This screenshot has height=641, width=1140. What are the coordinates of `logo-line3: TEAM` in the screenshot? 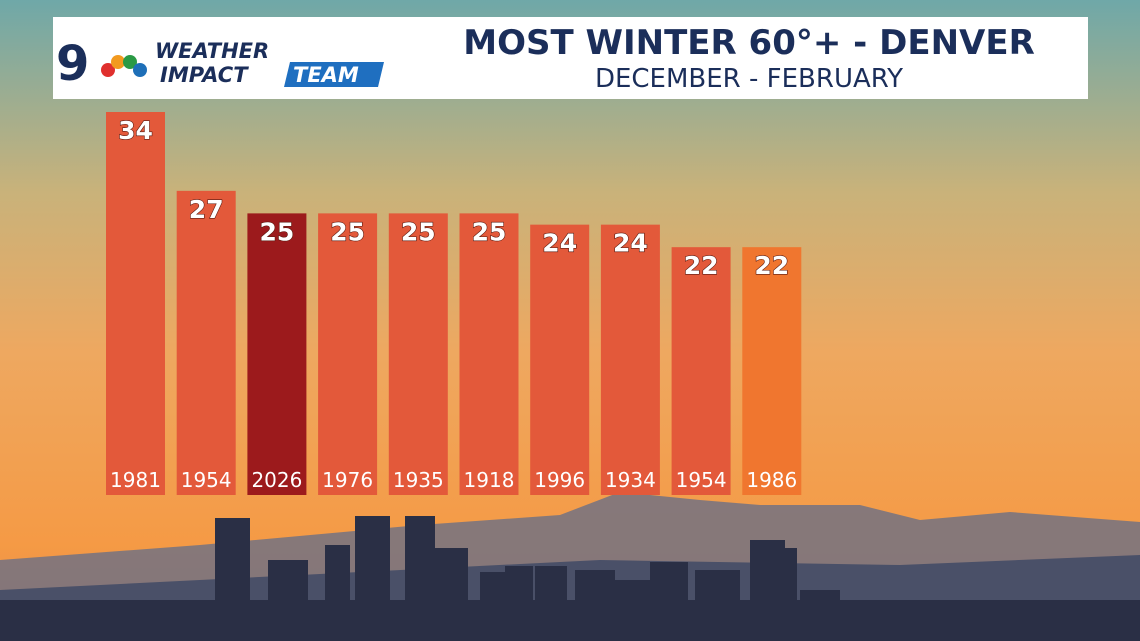 It's located at (326, 75).